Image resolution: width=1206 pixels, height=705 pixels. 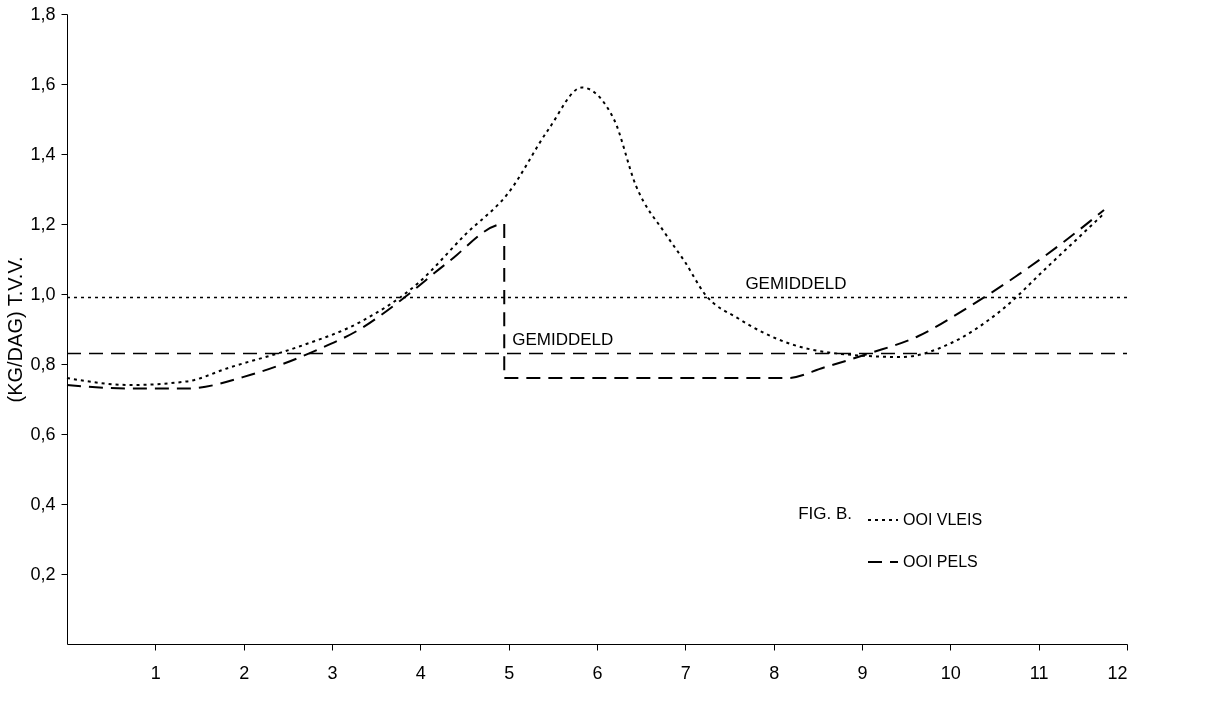 What do you see at coordinates (43, 503) in the screenshot?
I see `y-tick-label: 0,4` at bounding box center [43, 503].